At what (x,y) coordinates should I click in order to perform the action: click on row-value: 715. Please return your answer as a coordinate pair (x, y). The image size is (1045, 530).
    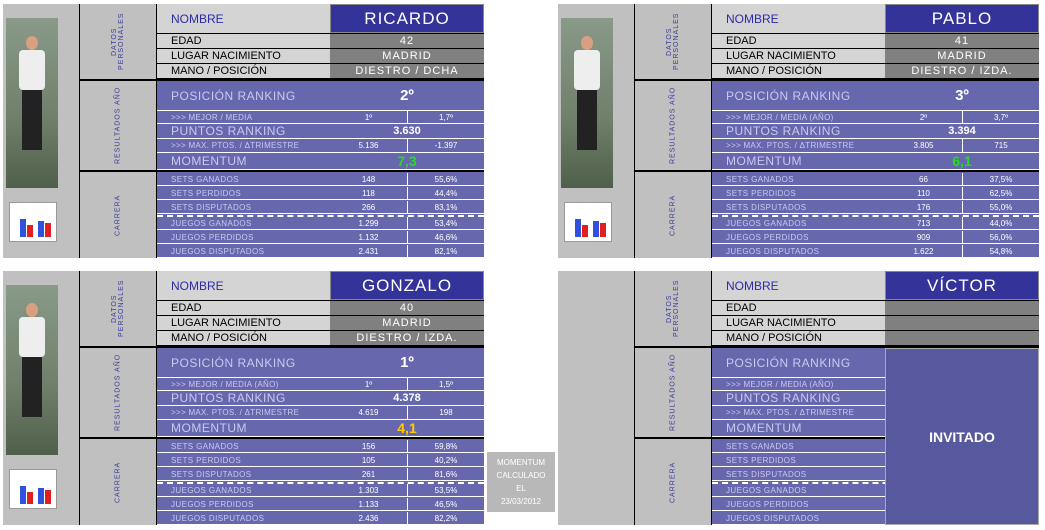
    Looking at the image, I should click on (1000, 146).